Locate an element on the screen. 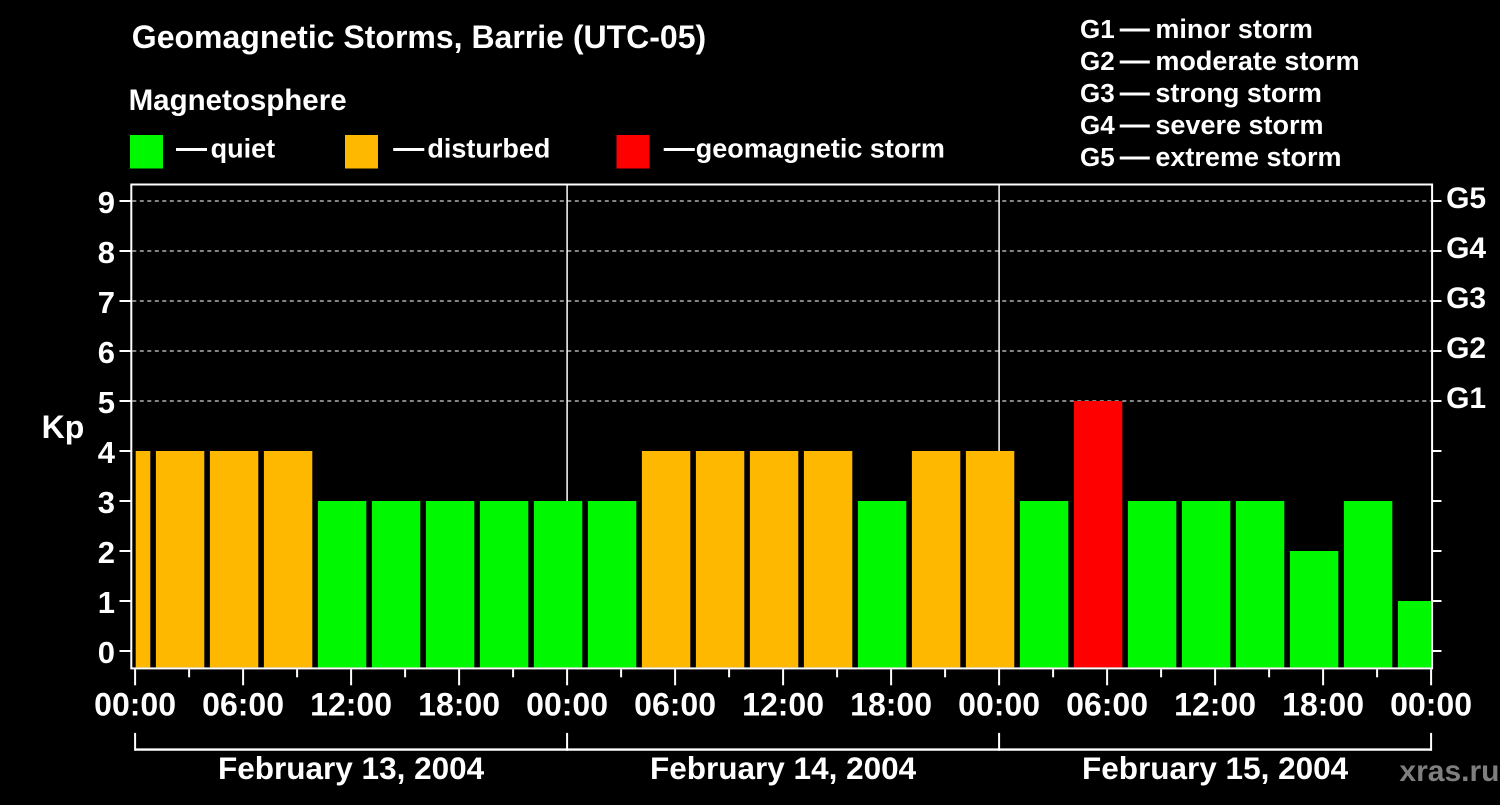  svg-text: extreme storm is located at coordinates (1248, 157).